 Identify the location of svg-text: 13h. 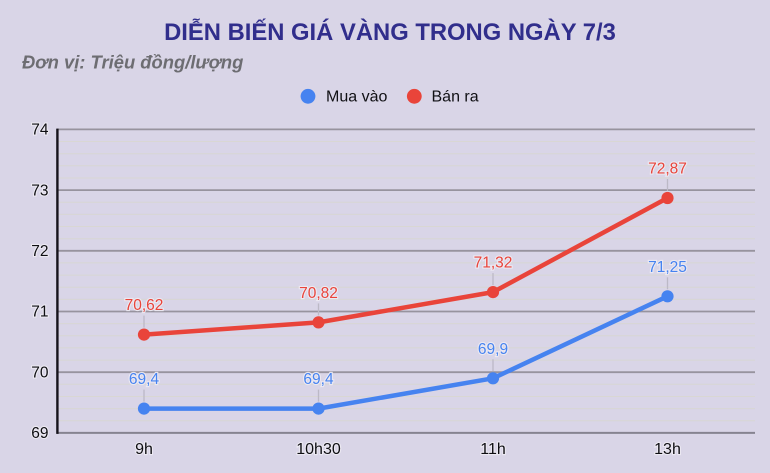
(667, 449).